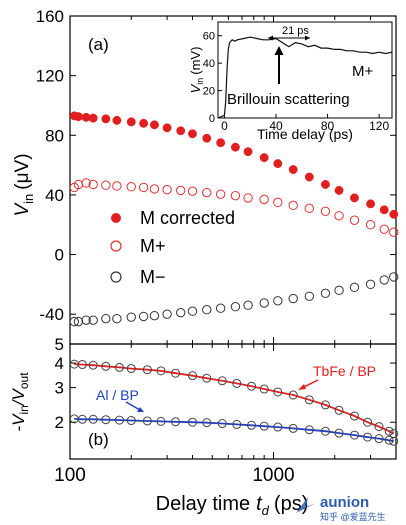 The height and width of the screenshot is (525, 406). What do you see at coordinates (266, 510) in the screenshot?
I see `panel-b-xlabel-sub: d` at bounding box center [266, 510].